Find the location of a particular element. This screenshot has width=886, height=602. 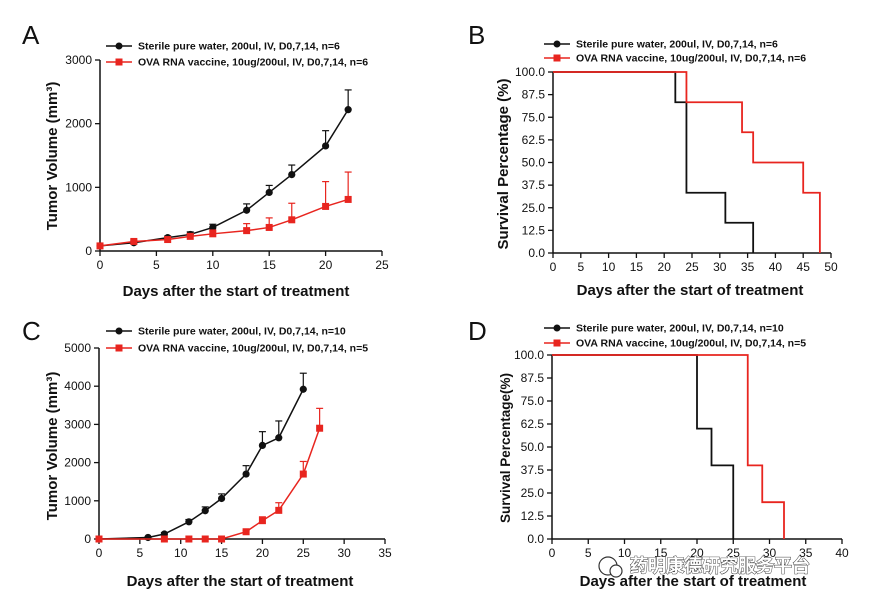

x-tick-label: 50 is located at coordinates (831, 267).